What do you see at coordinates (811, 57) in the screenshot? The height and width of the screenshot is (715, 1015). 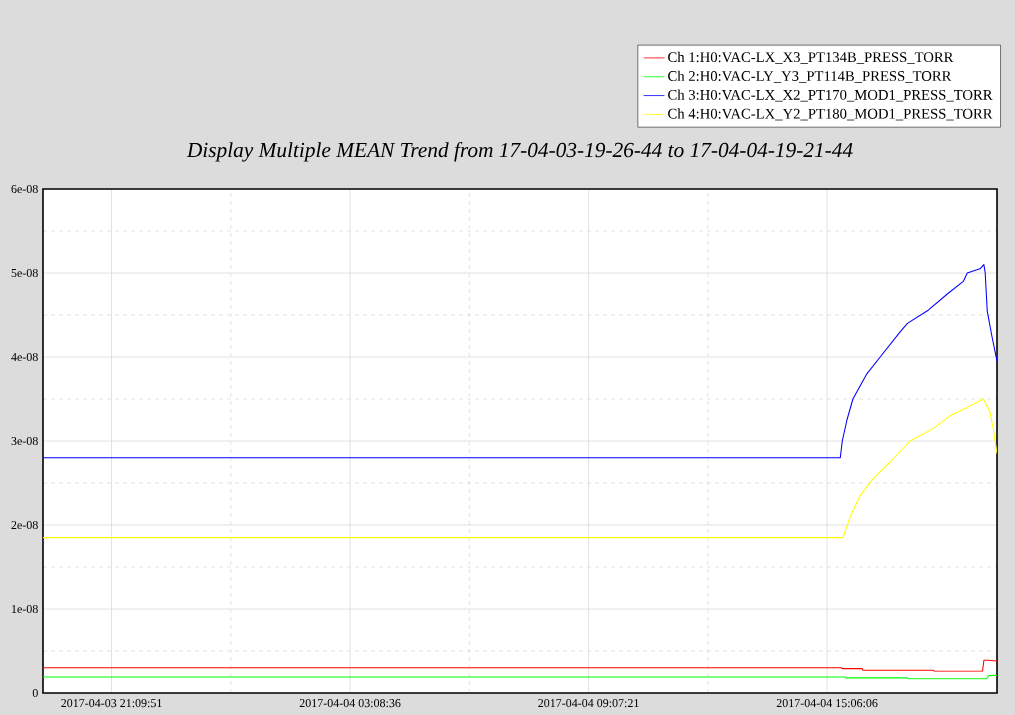 I see `legend-label: Ch 1:H0:VAC-LX_X3_PT134B_PRESS_TORR` at bounding box center [811, 57].